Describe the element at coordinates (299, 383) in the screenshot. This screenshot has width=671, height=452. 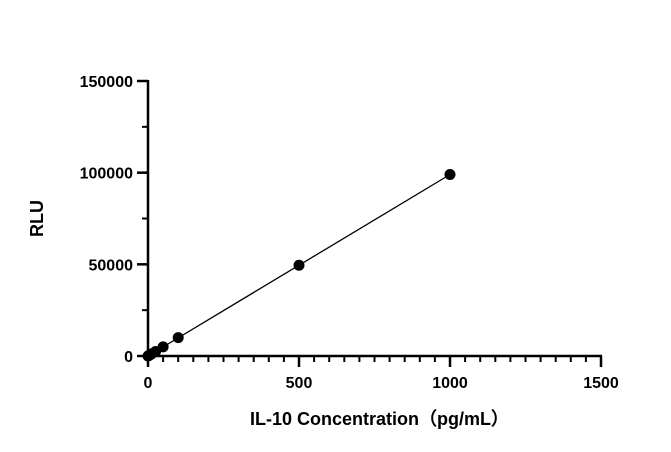
I see `x-tick-label: 500` at that location.